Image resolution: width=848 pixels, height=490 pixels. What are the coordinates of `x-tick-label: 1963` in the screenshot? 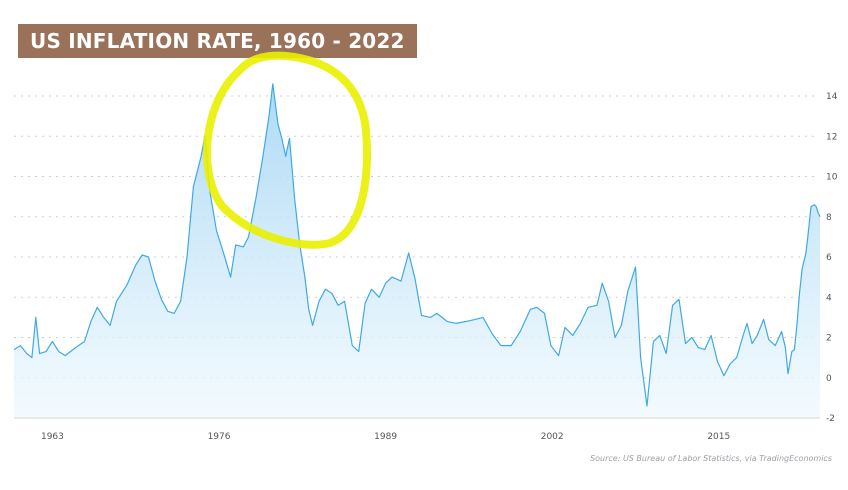 It's located at (52, 437).